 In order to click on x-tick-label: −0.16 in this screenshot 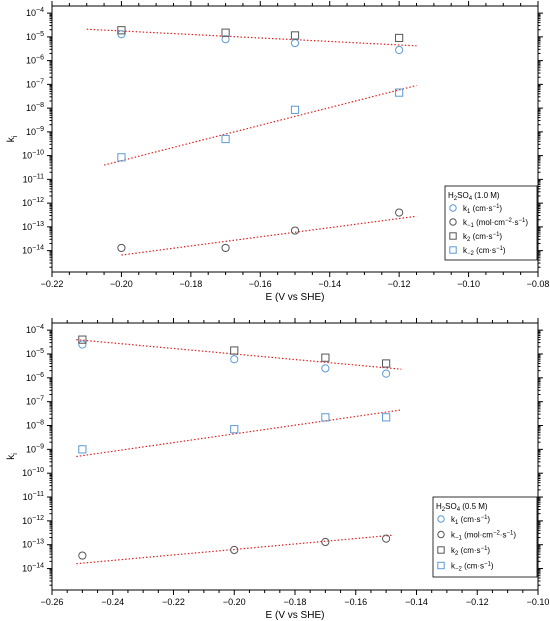, I will do `click(355, 602)`.